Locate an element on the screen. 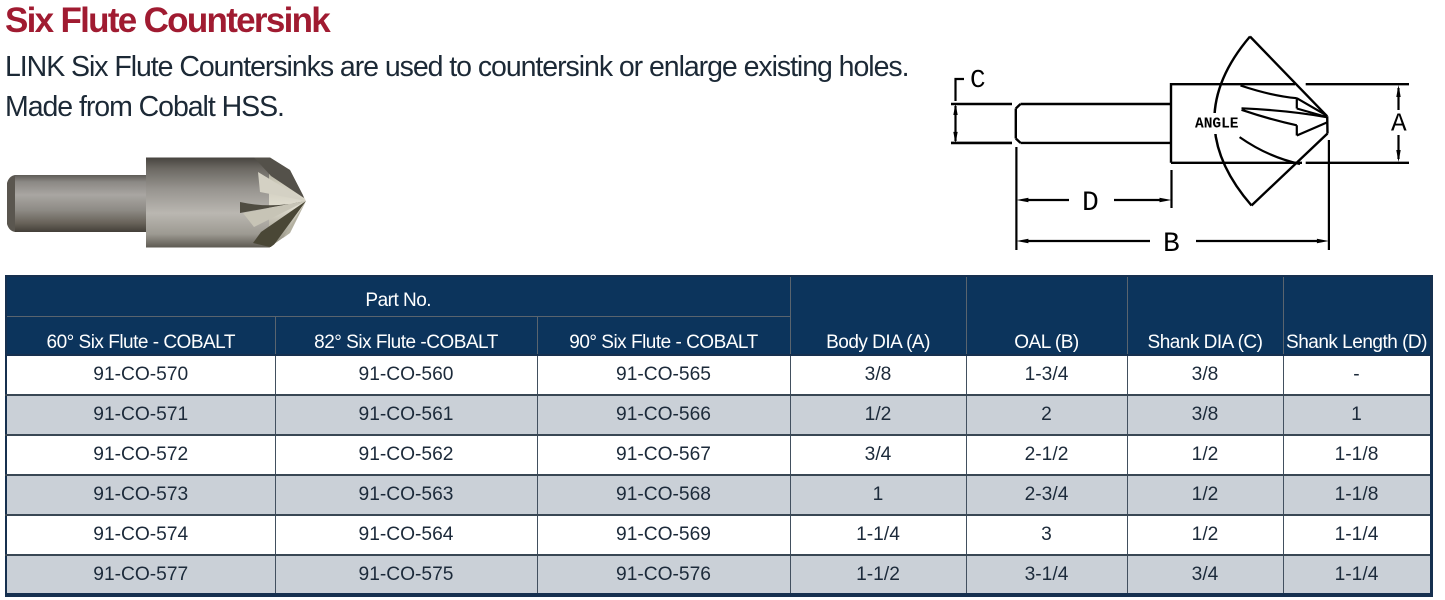 This screenshot has width=1445, height=600. svg-text: A is located at coordinates (1399, 124).